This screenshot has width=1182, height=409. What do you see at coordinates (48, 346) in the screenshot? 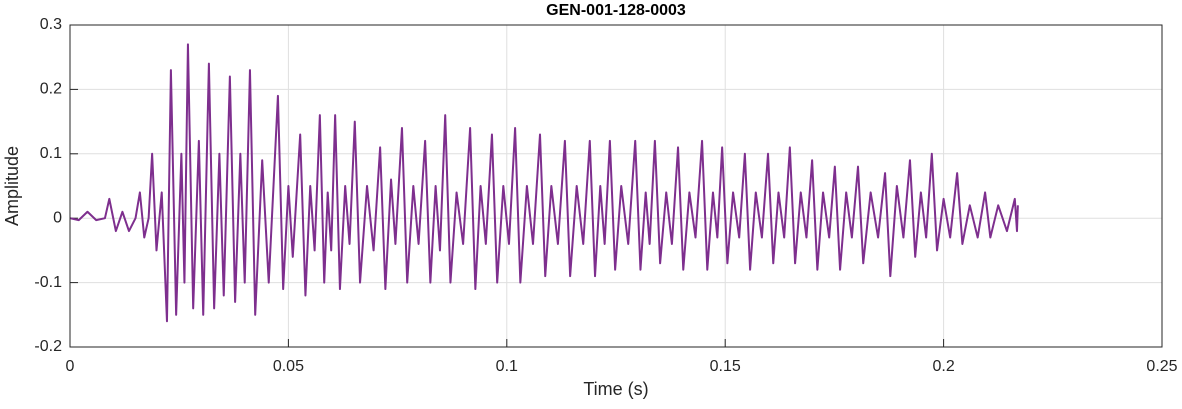
I see `y-tick-label: -0.2` at bounding box center [48, 346].